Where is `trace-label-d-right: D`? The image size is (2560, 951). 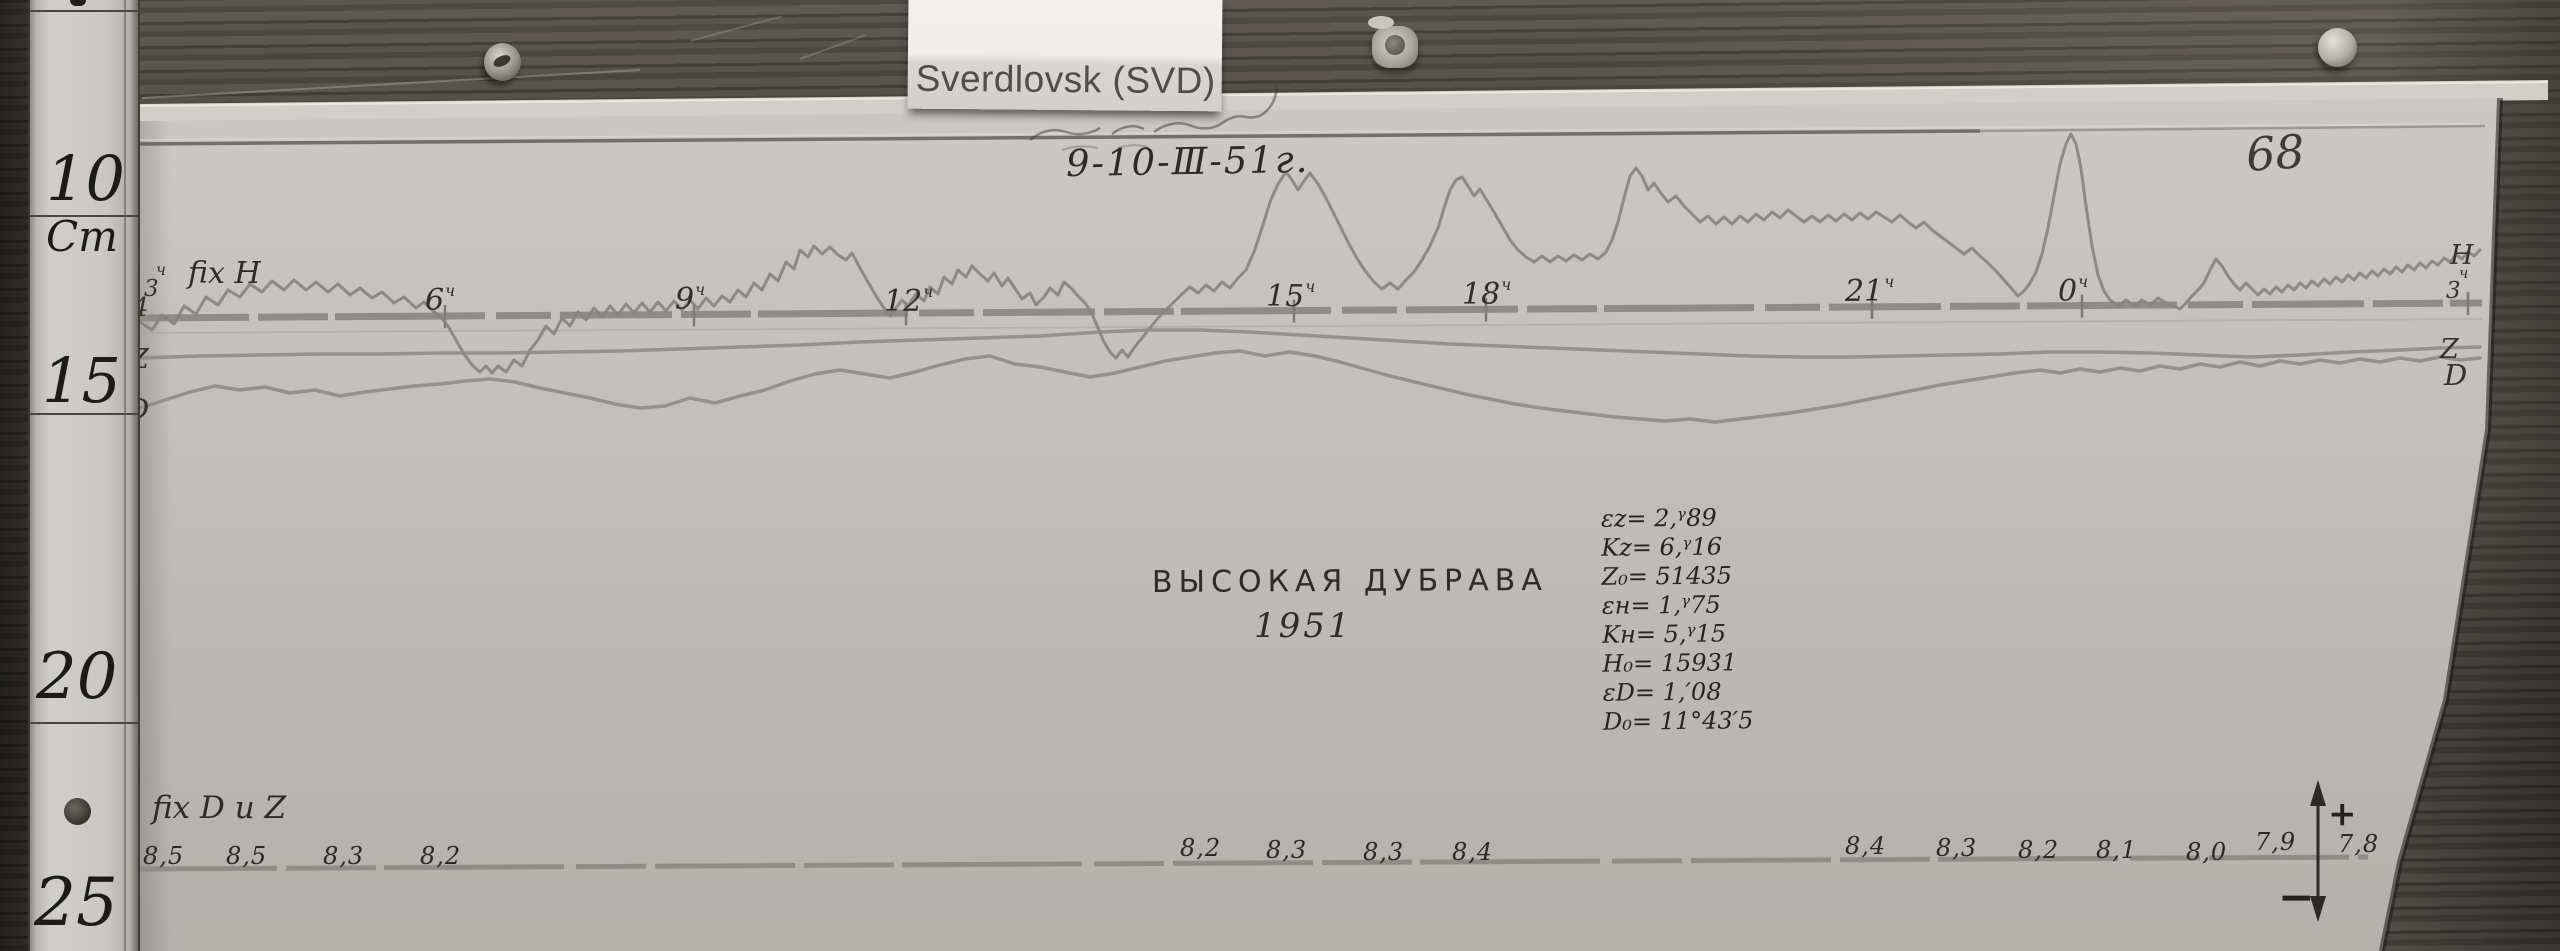
trace-label-d-right: D is located at coordinates (2456, 375).